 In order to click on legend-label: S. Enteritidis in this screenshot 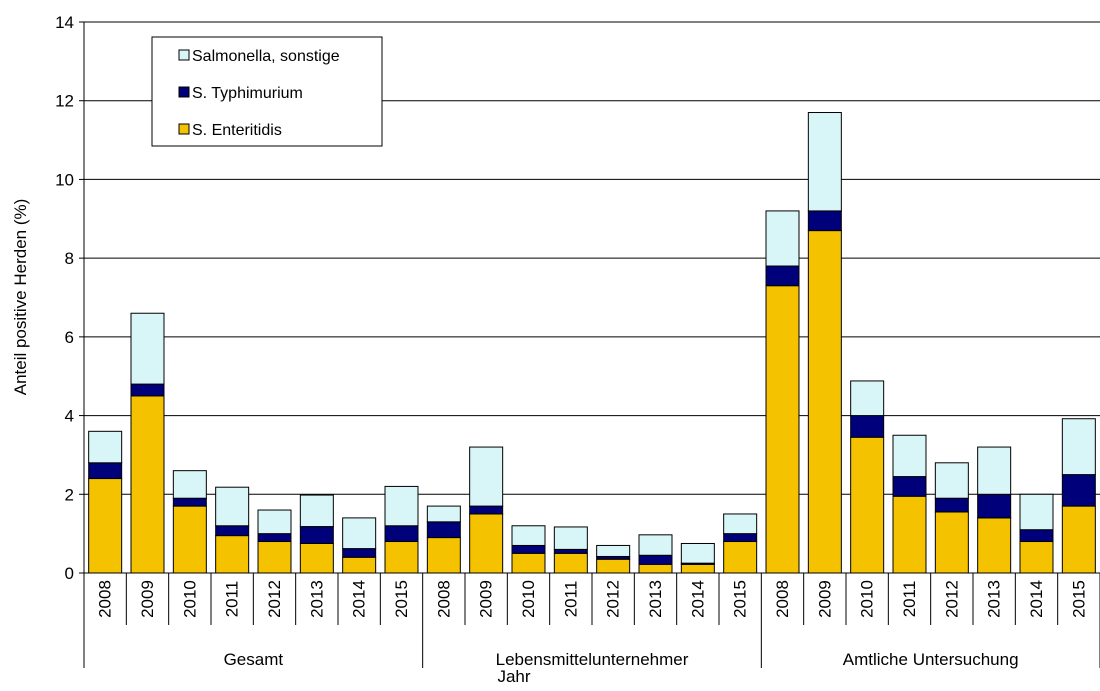, I will do `click(237, 130)`.